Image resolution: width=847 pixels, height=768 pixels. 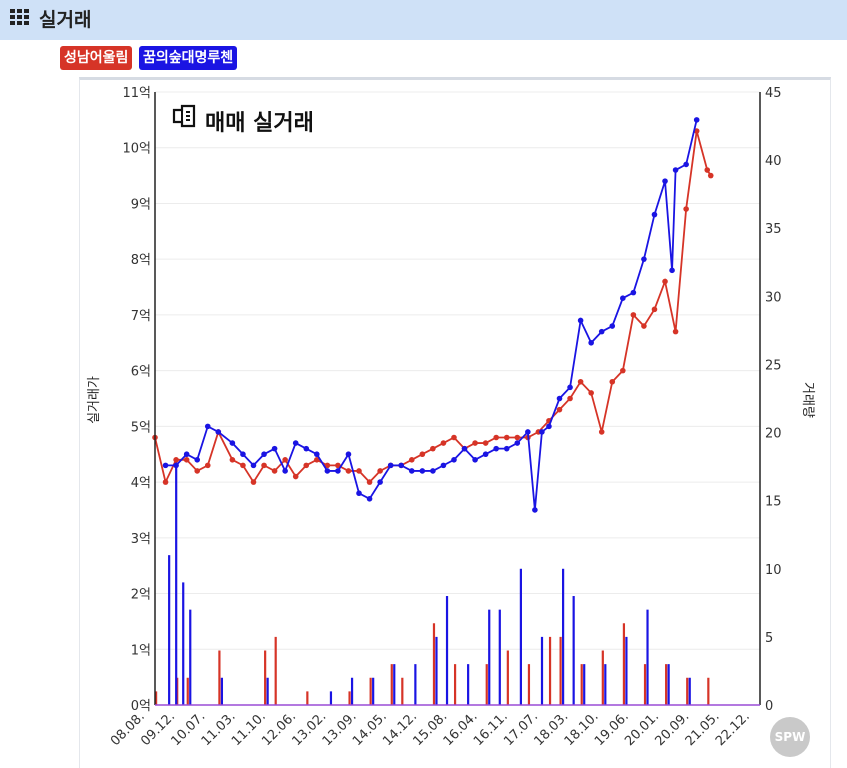 I want to click on y-tick-label: 11억, so click(x=136, y=93).